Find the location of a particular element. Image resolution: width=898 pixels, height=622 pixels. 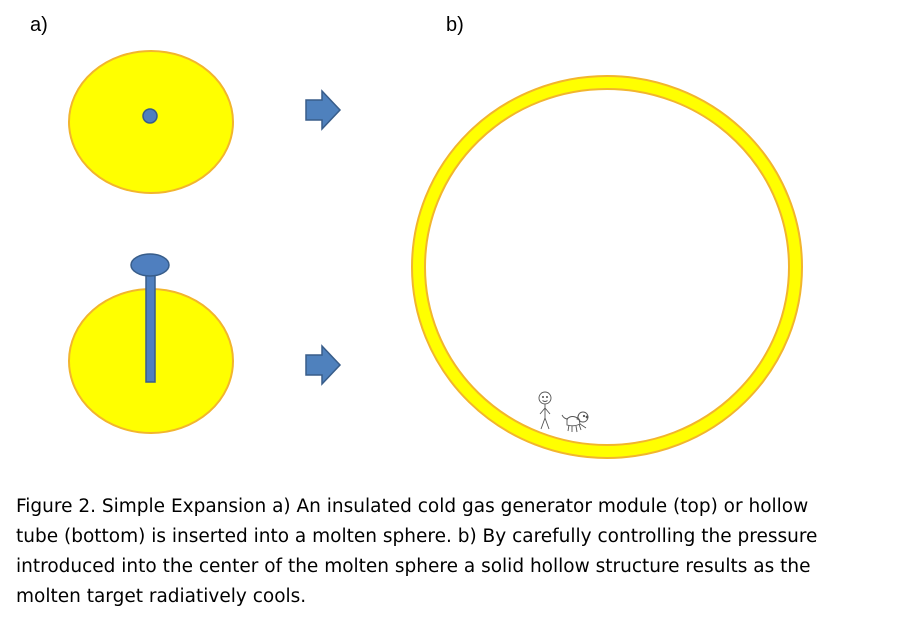

right-arrow-icon-bottom is located at coordinates (323, 365).